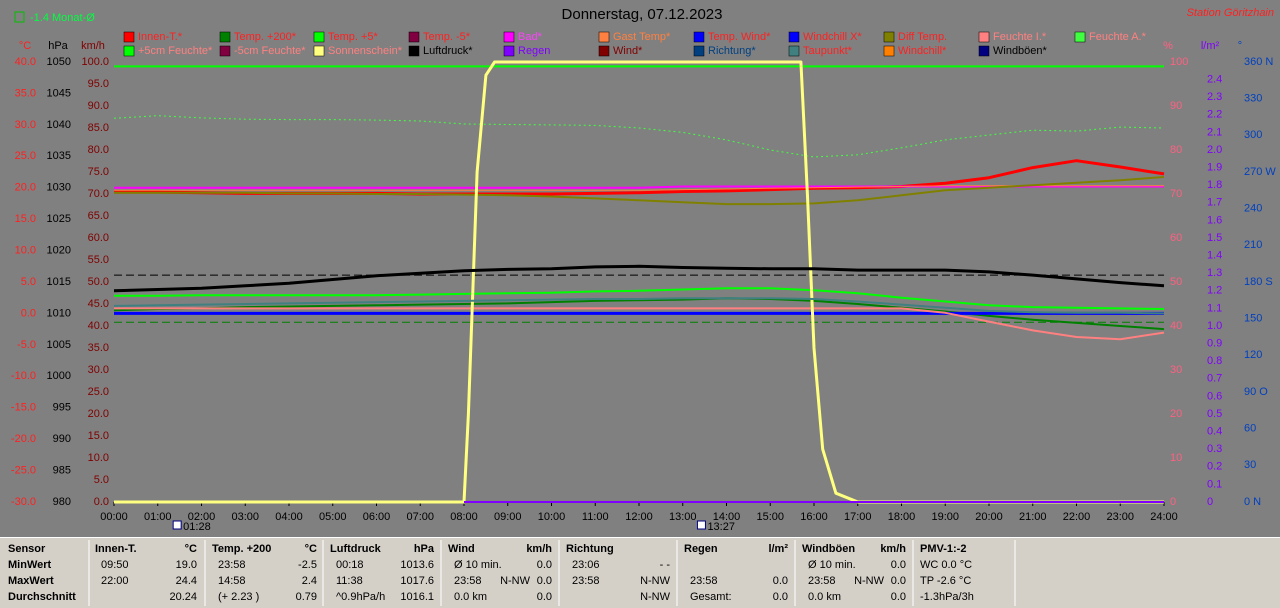  I want to click on y-tick-label: 1.6, so click(1214, 220).